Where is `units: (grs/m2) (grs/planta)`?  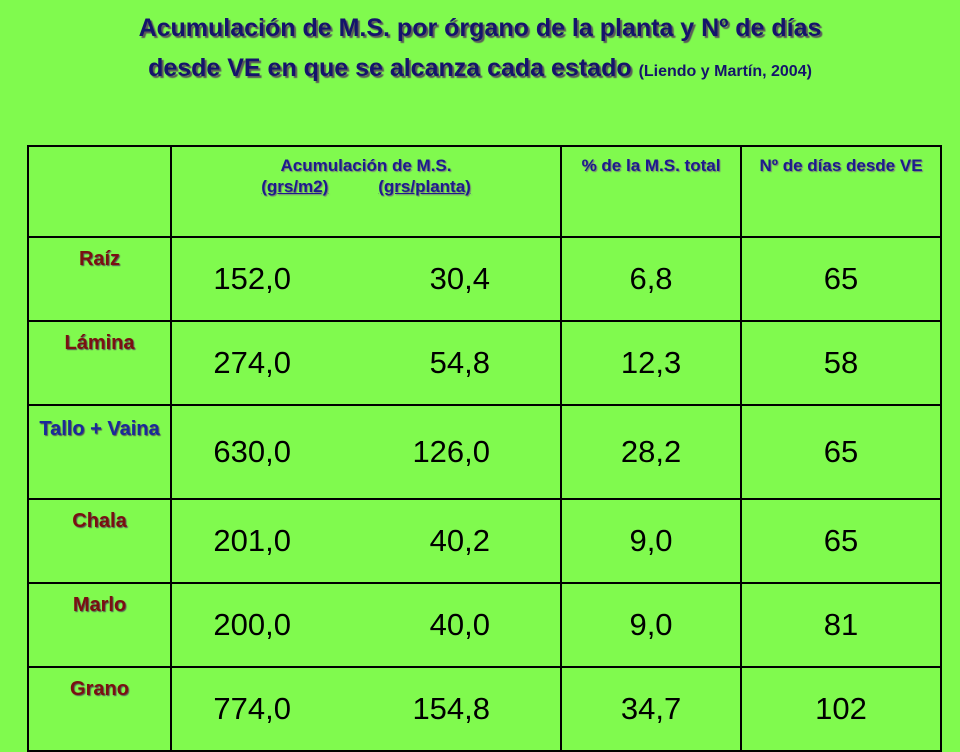 units: (grs/m2) (grs/planta) is located at coordinates (366, 186).